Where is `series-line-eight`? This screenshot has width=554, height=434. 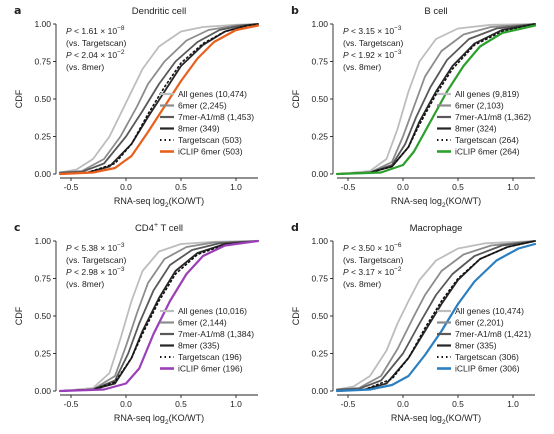
series-line-eight is located at coordinates (159, 316).